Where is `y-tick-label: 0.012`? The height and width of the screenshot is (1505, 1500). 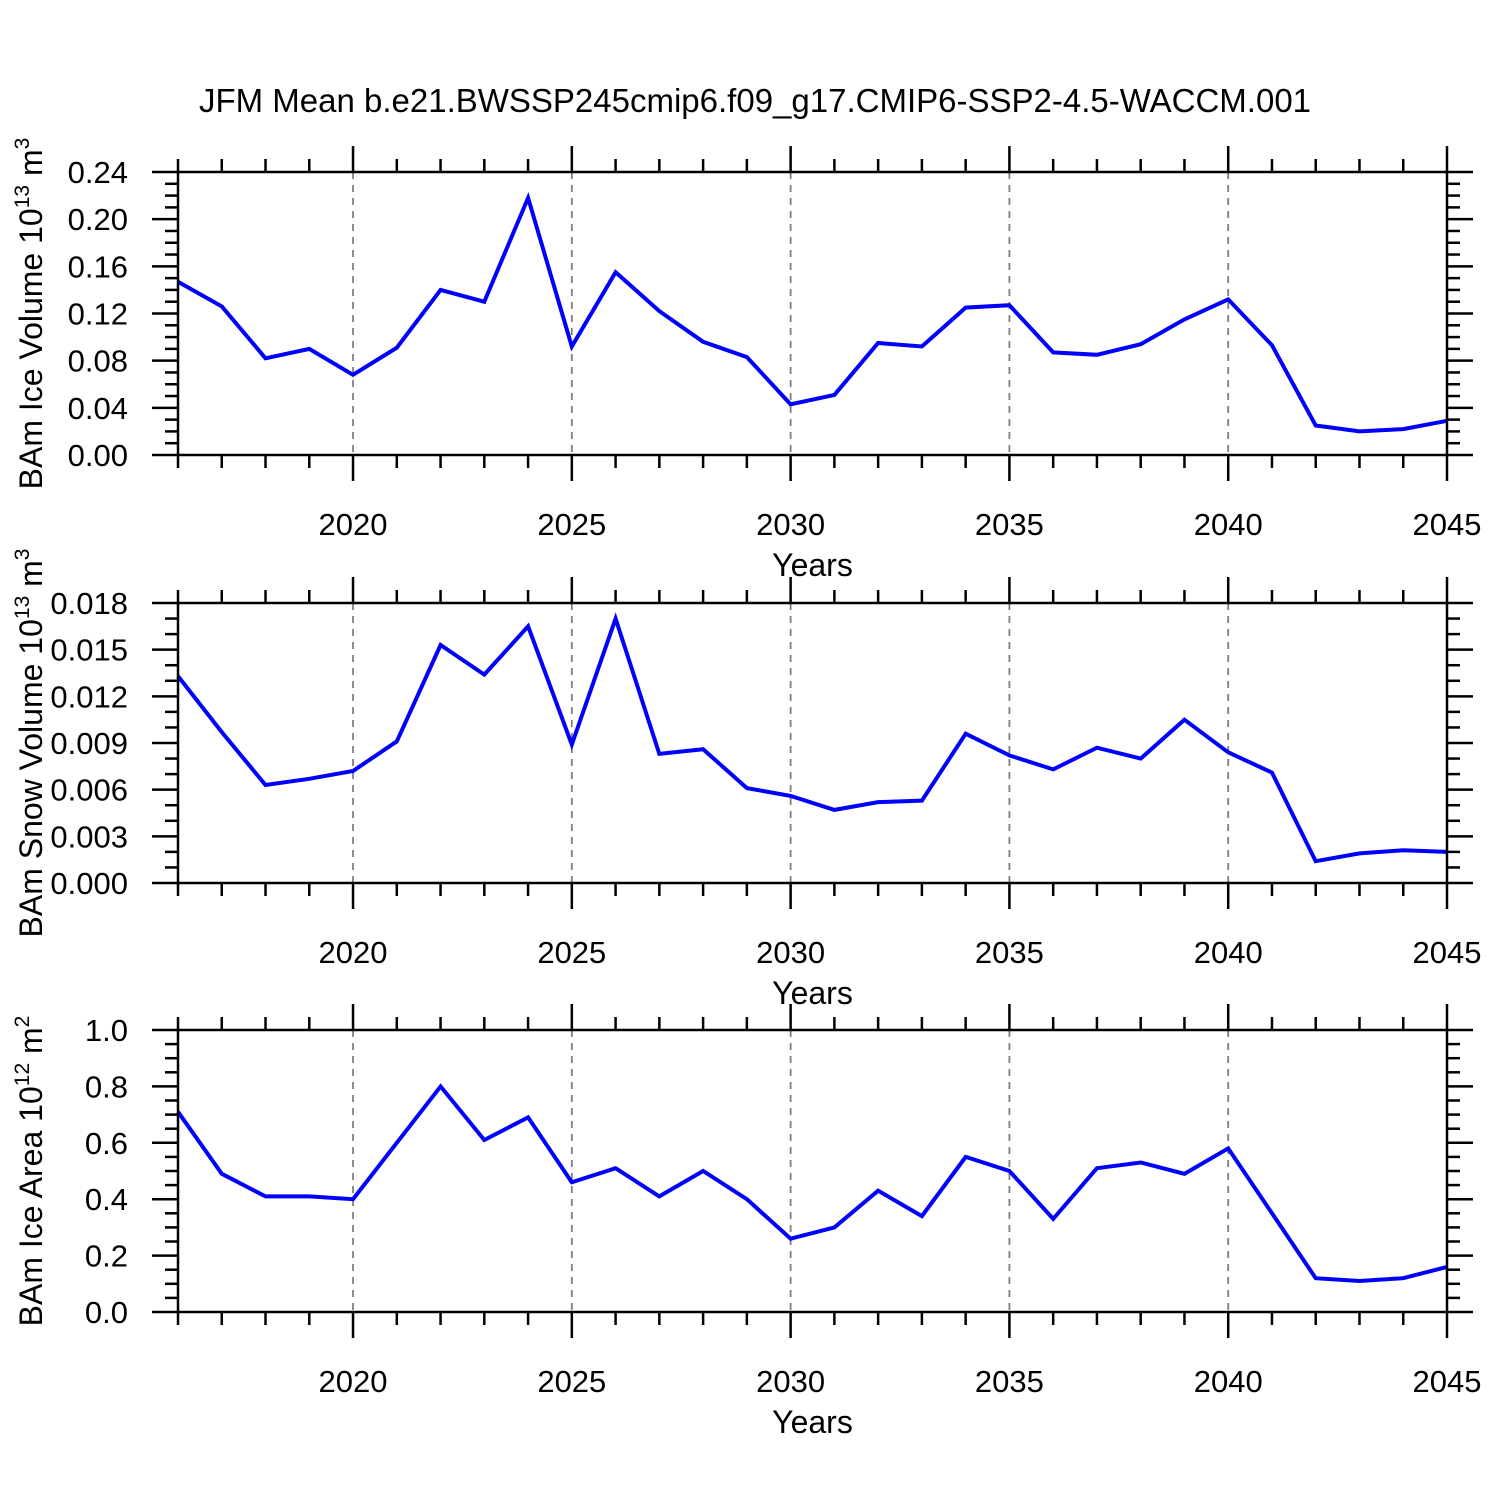
y-tick-label: 0.012 is located at coordinates (89, 696).